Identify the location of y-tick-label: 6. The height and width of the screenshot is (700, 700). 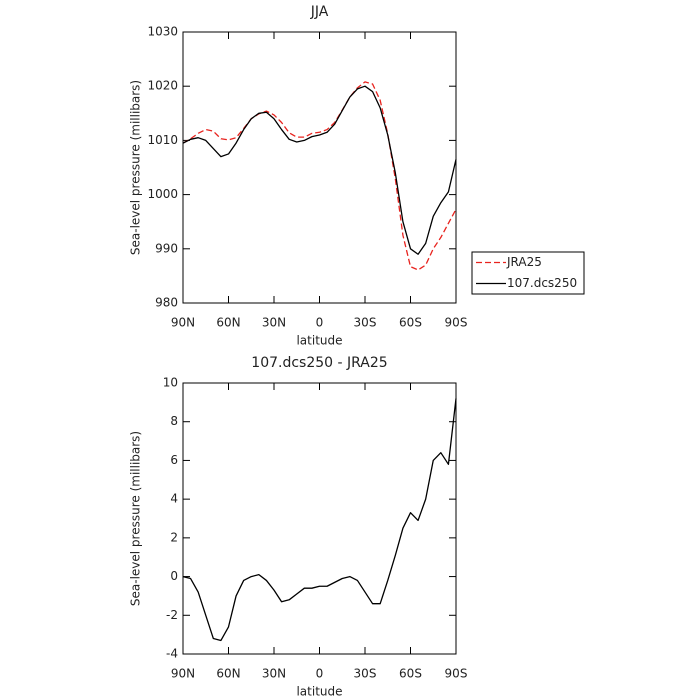
(174, 460).